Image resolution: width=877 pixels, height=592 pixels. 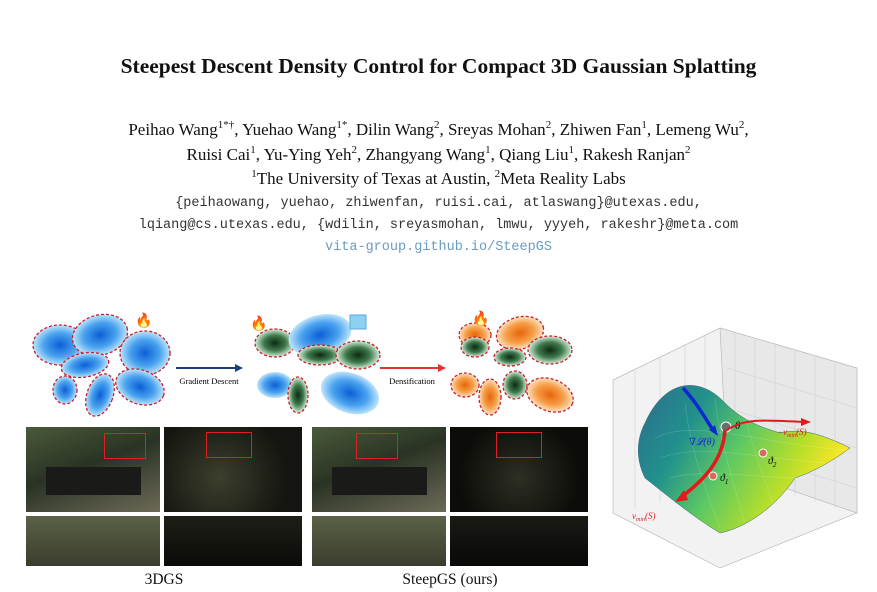 I want to click on author: Lemeng Wu2,, so click(x=702, y=129).